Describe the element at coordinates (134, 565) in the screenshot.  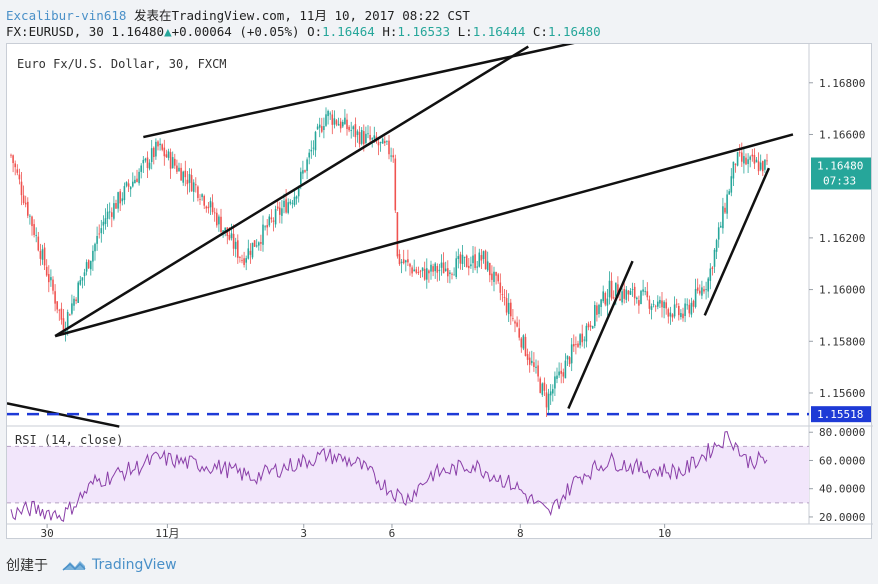
I see `tradingview-brand: TradingView` at that location.